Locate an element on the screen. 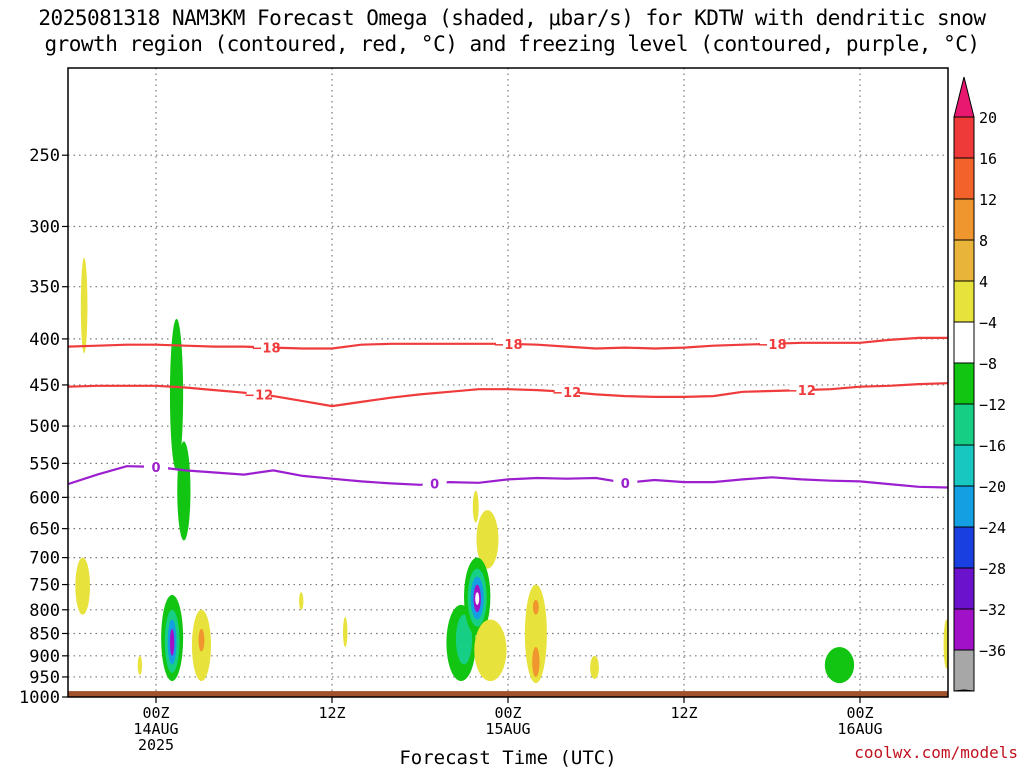  y-tick-label: 800 is located at coordinates (44, 611).